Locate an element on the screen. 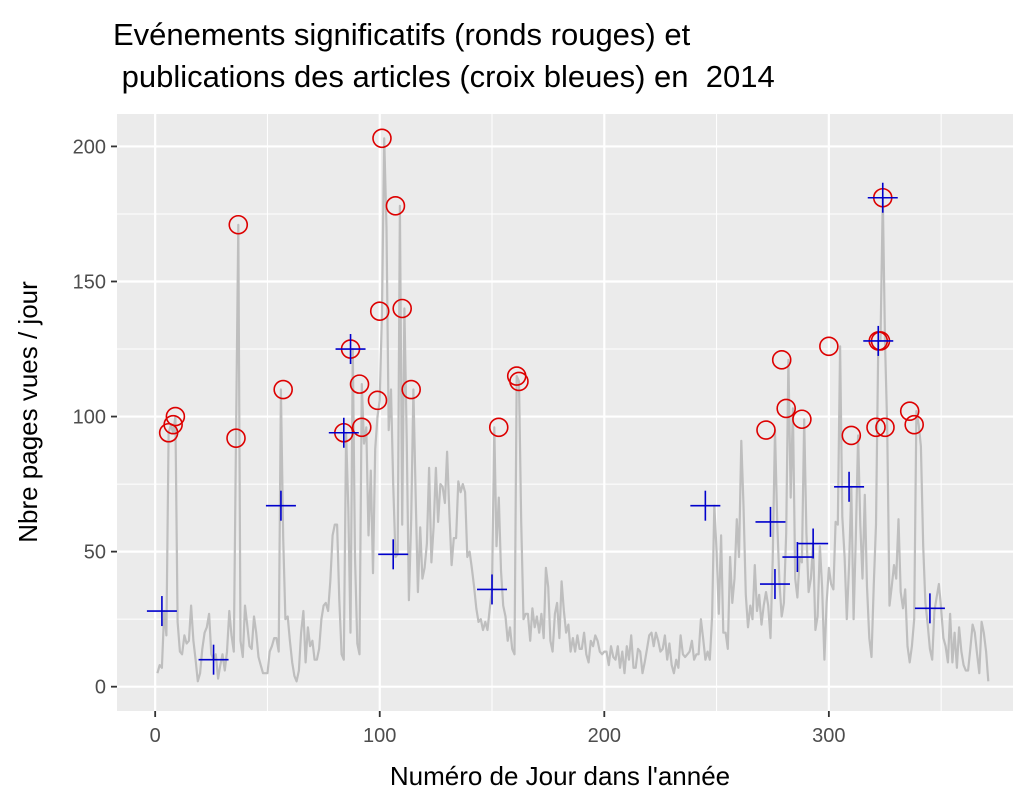 This screenshot has height=808, width=1024. y-tick-label: 50 is located at coordinates (95, 553).